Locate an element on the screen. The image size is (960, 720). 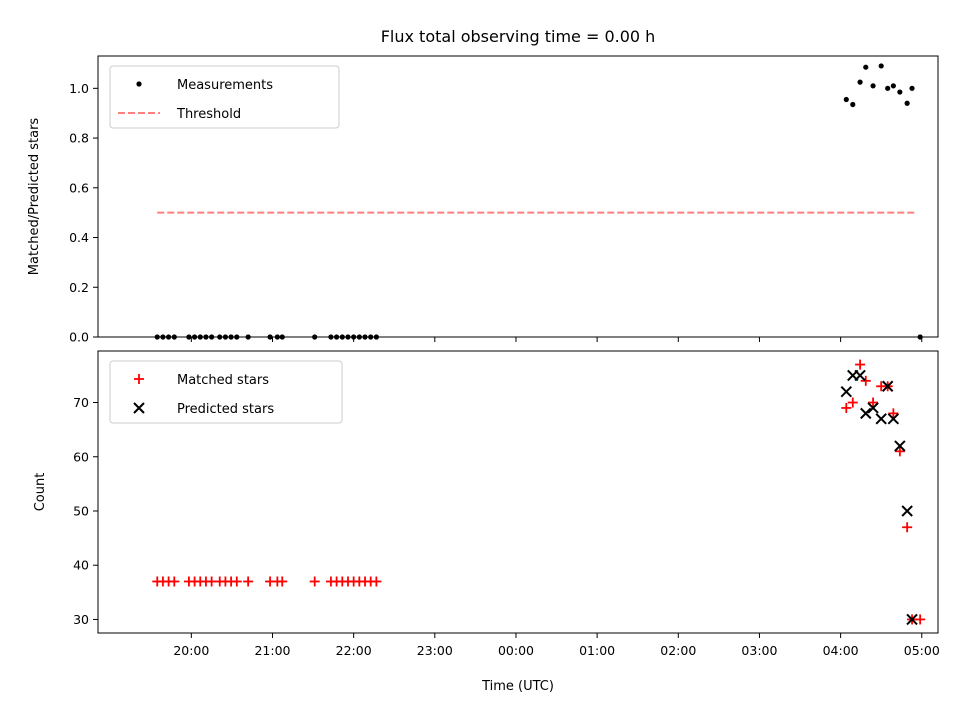
legend-label: Measurements is located at coordinates (225, 85).